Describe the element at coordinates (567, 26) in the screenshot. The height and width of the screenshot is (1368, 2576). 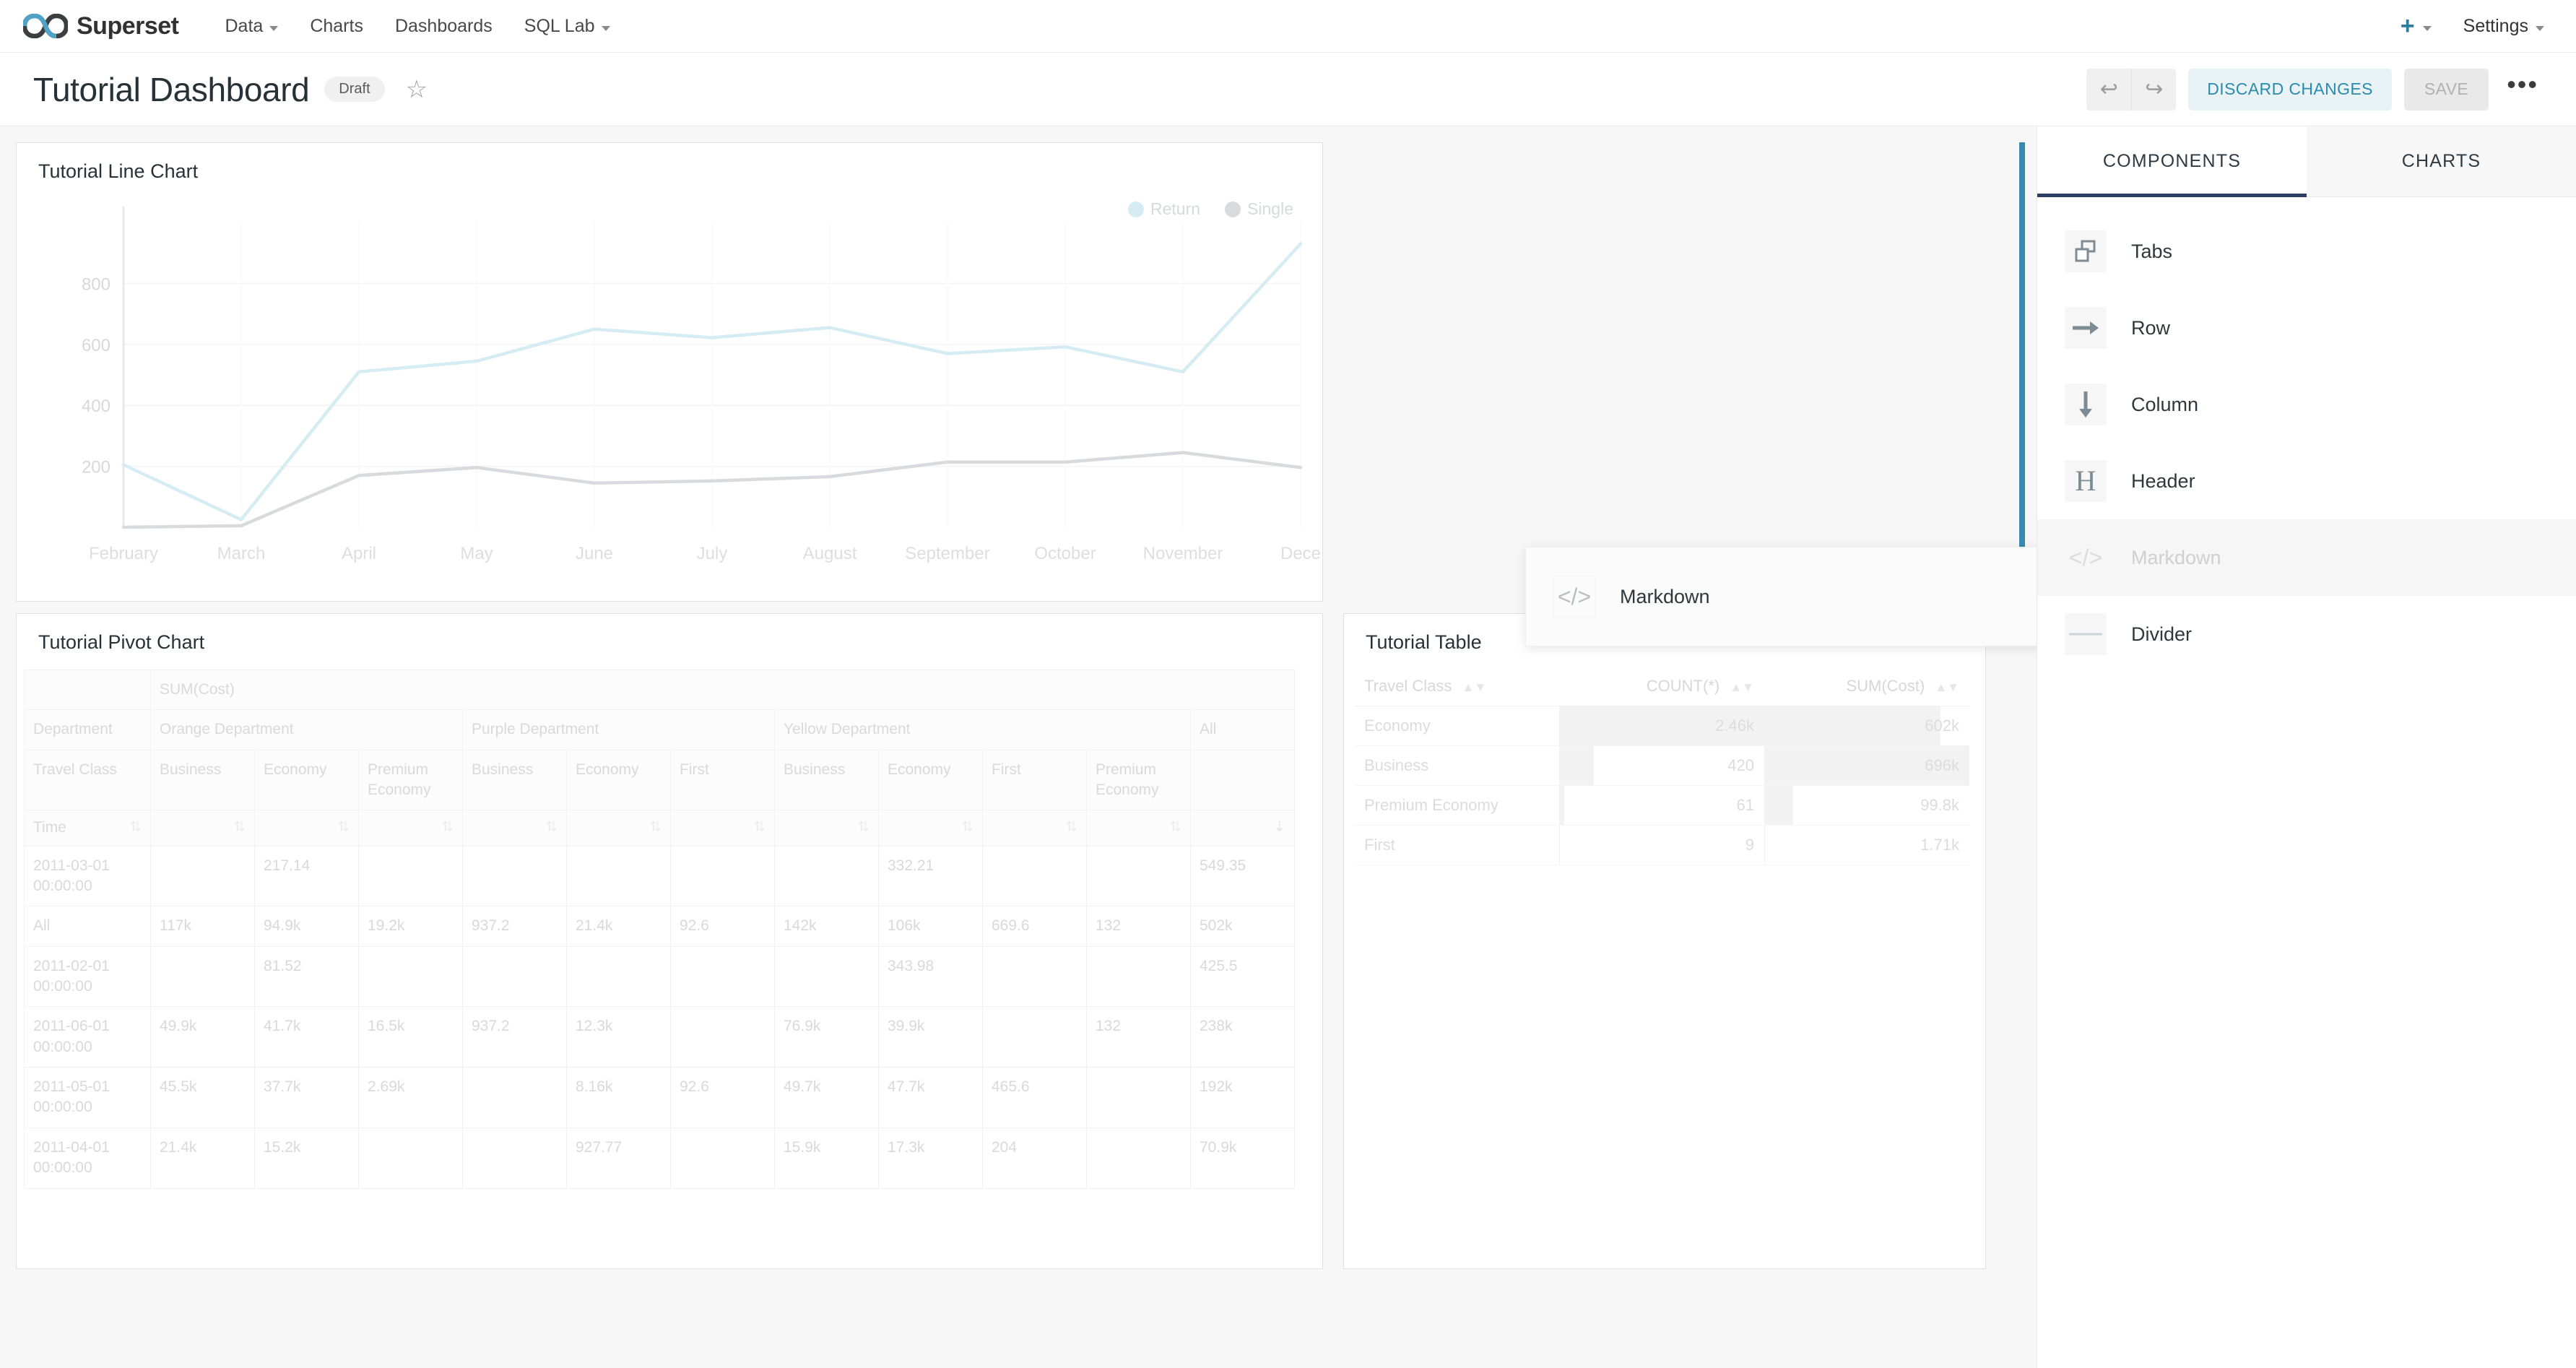
I see `nav-link-sql-lab: SQL Lab` at that location.